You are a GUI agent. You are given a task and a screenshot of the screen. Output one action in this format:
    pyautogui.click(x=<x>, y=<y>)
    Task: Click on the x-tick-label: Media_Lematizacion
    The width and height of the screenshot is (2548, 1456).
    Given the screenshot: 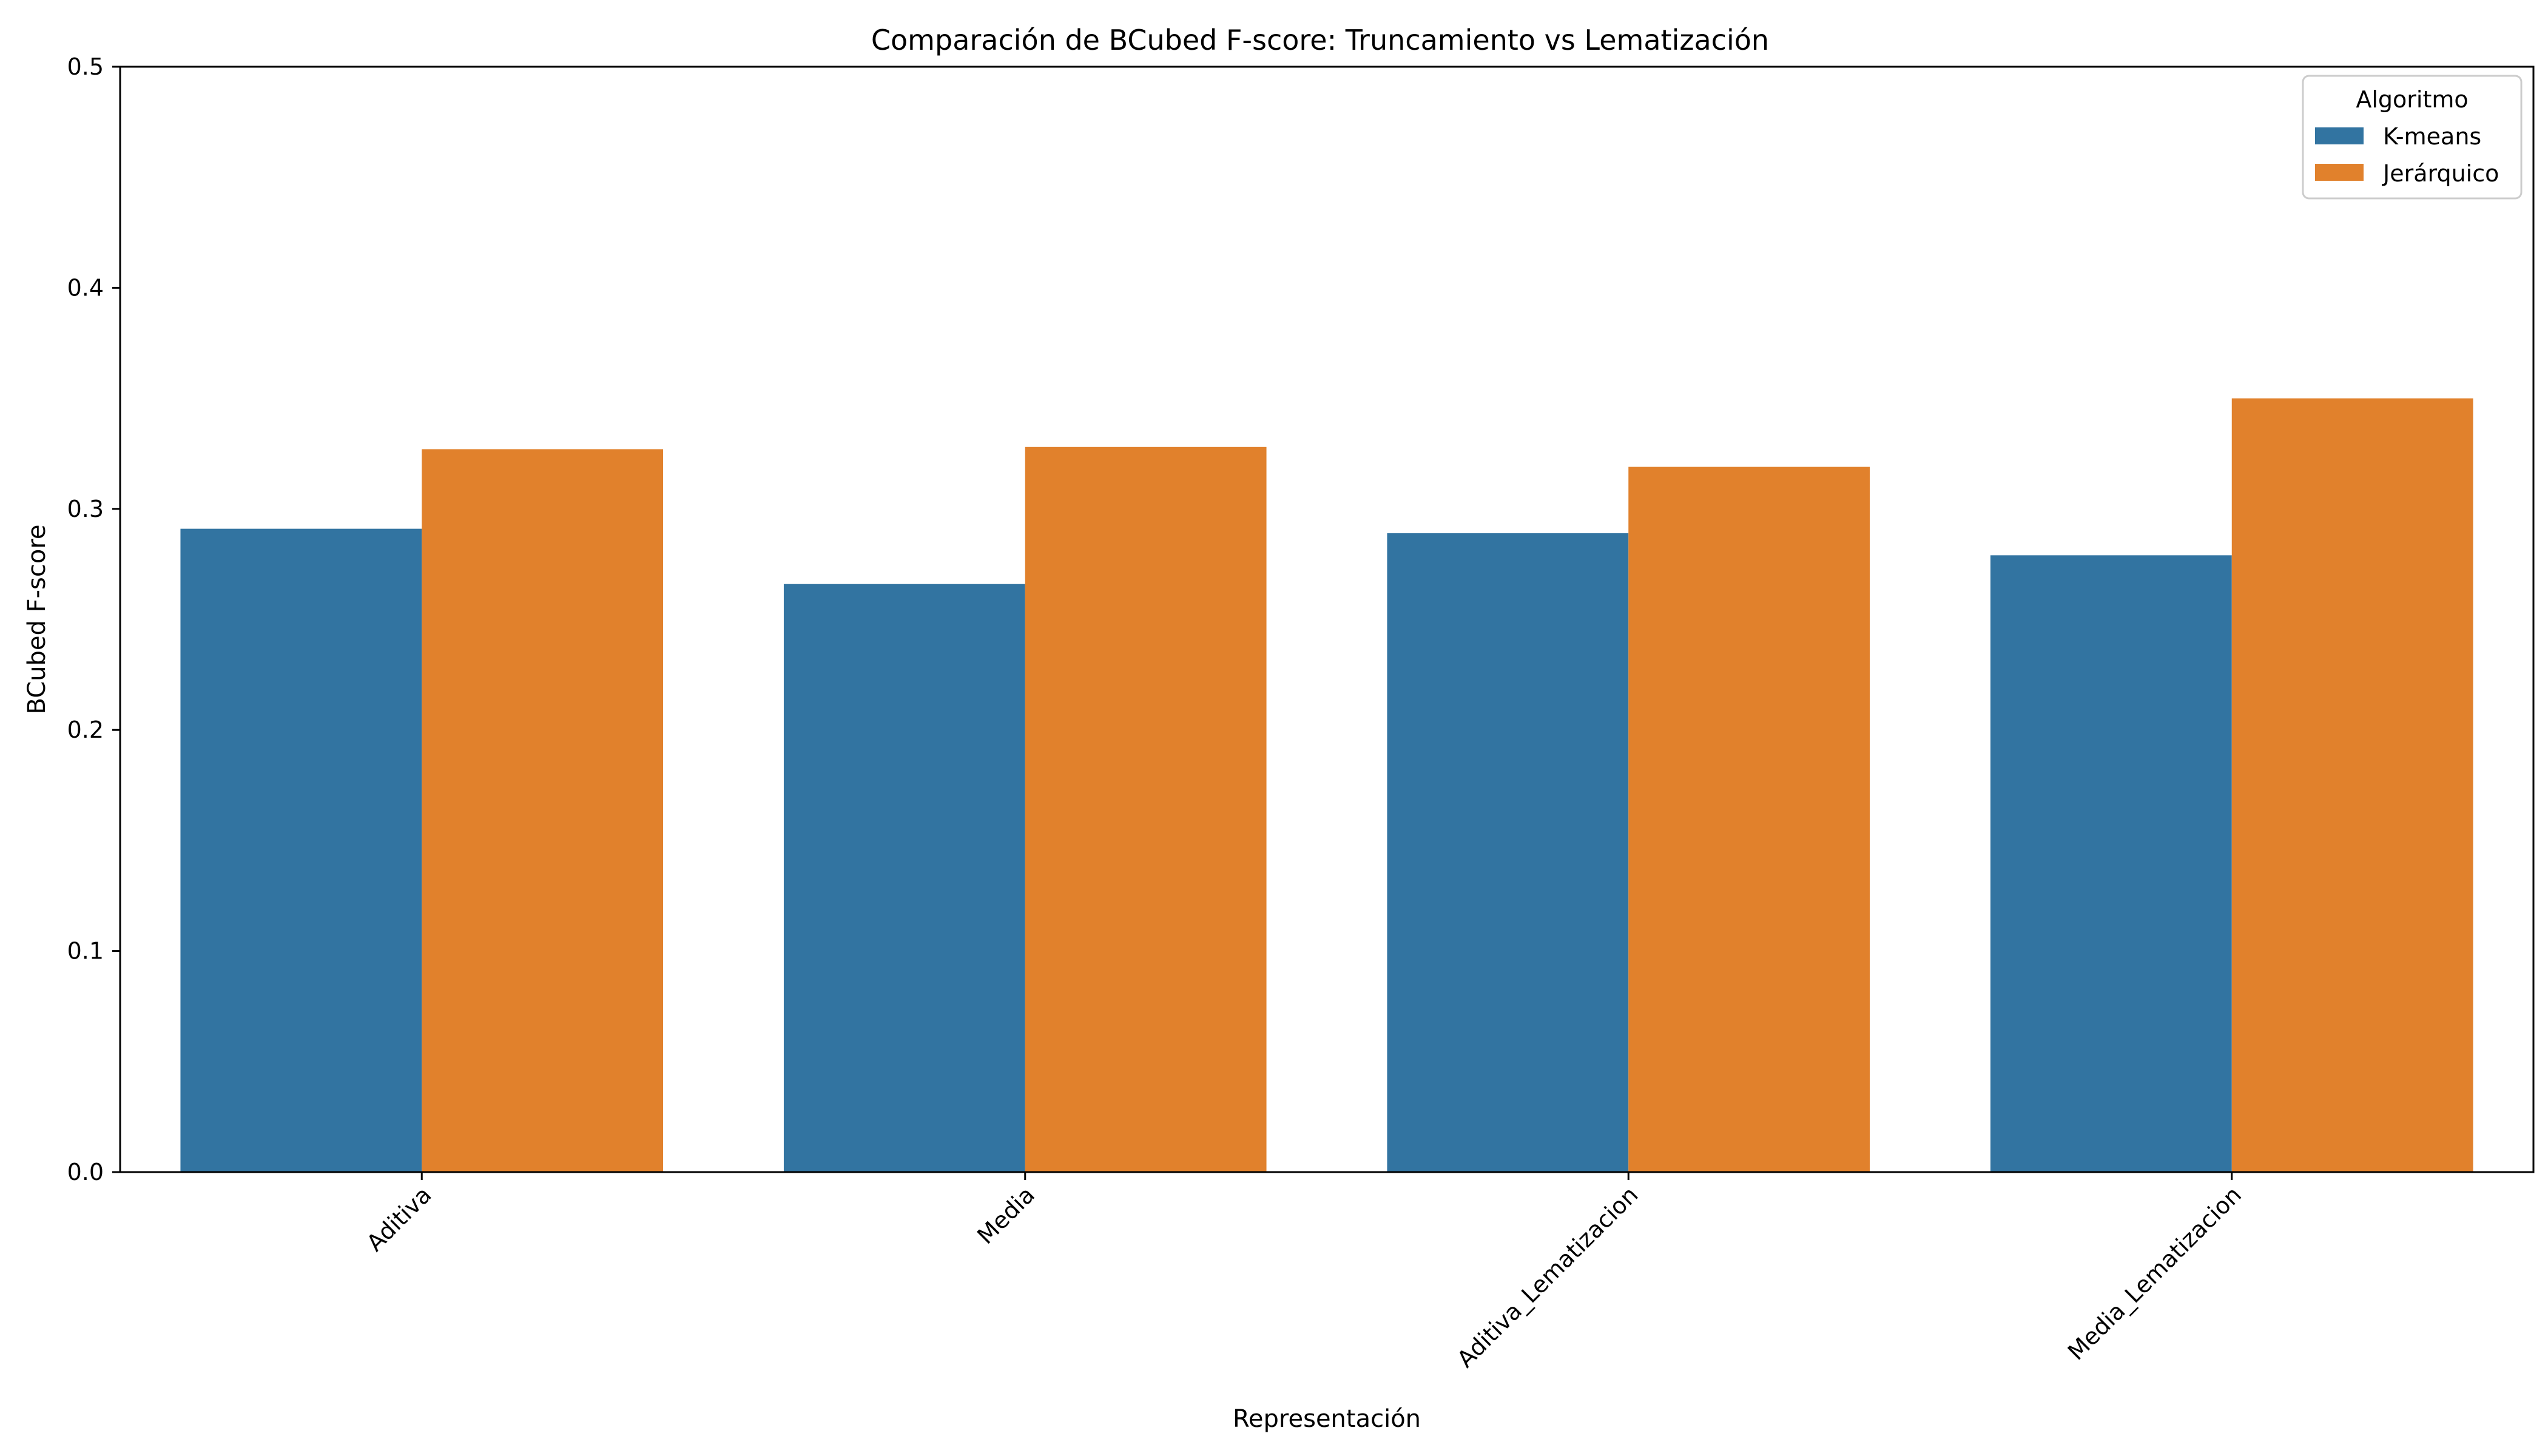 What is the action you would take?
    pyautogui.click(x=2154, y=1273)
    